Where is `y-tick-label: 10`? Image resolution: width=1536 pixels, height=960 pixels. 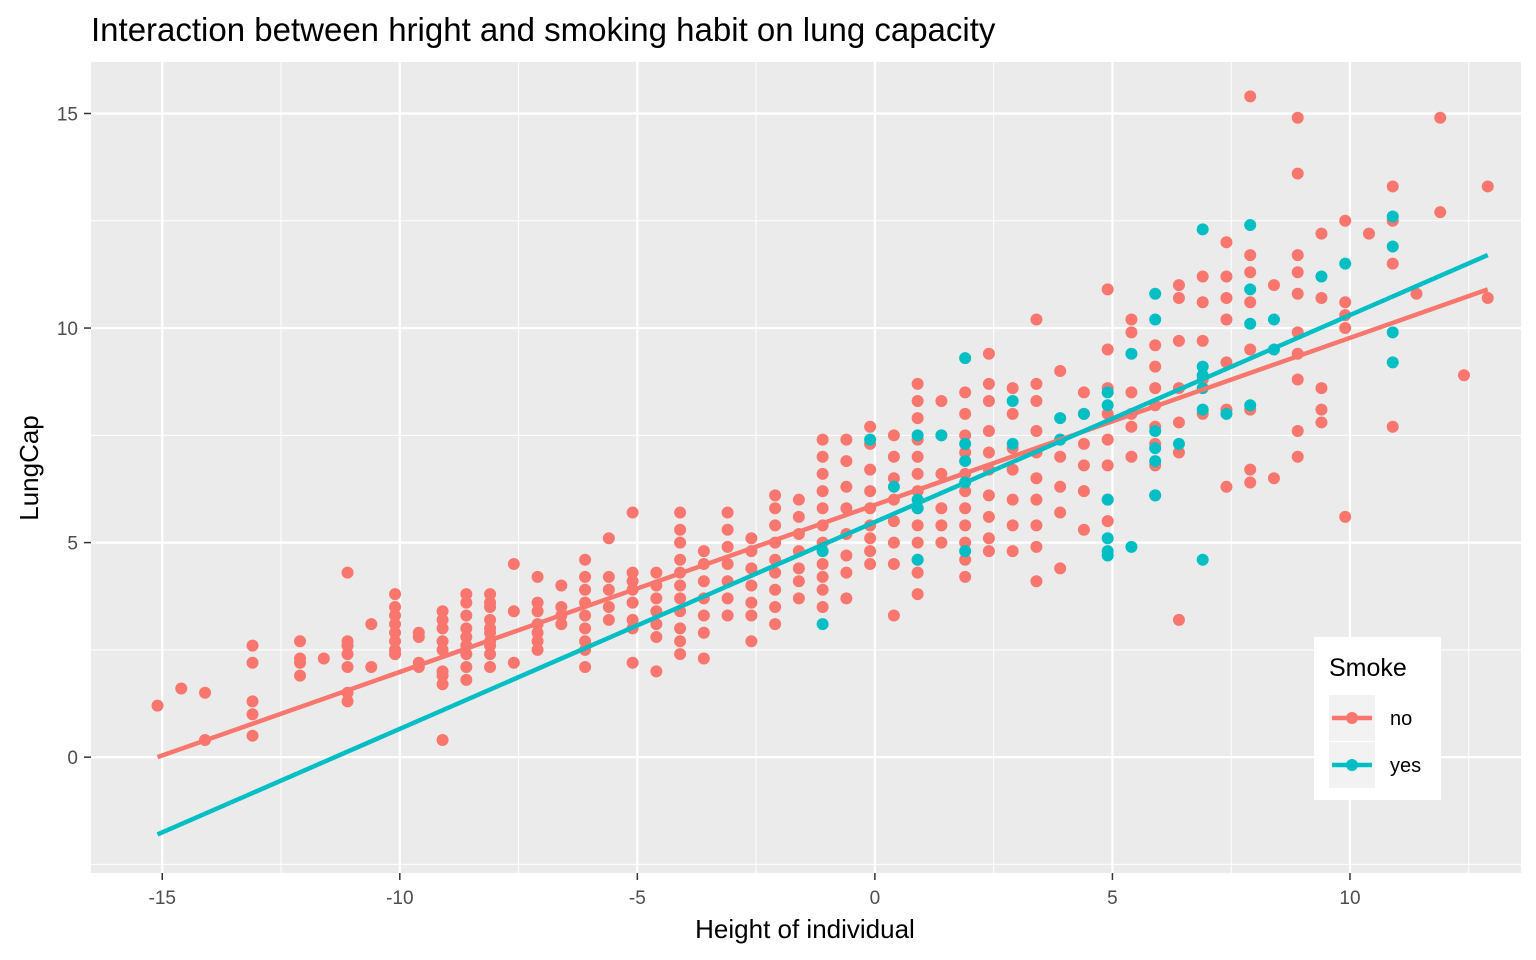 y-tick-label: 10 is located at coordinates (67, 329).